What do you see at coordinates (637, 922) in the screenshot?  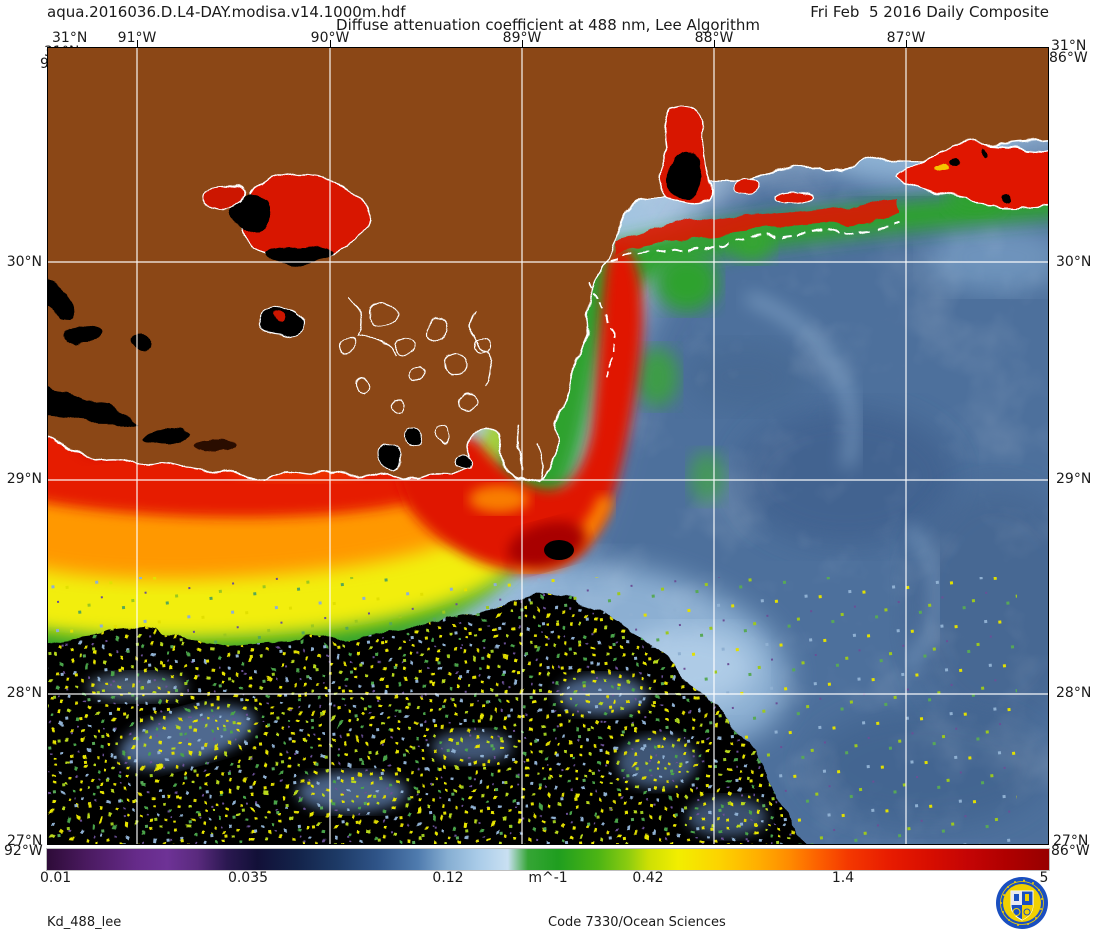 I see `org-code: Code 7330/Ocean Sciences` at bounding box center [637, 922].